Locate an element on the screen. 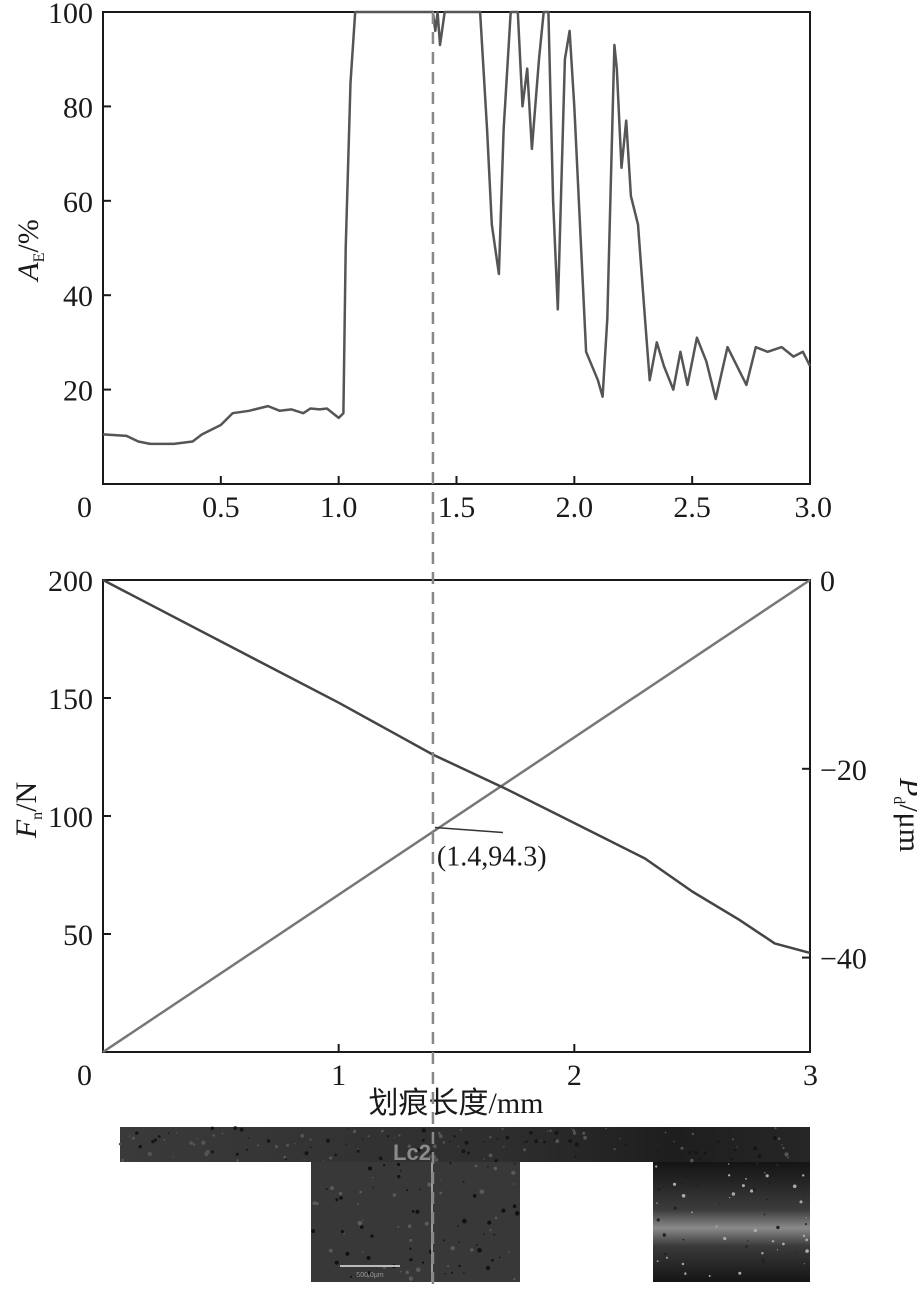 The width and height of the screenshot is (917, 1292). micrograph: Lc2 500.0μm is located at coordinates (464, 1204).